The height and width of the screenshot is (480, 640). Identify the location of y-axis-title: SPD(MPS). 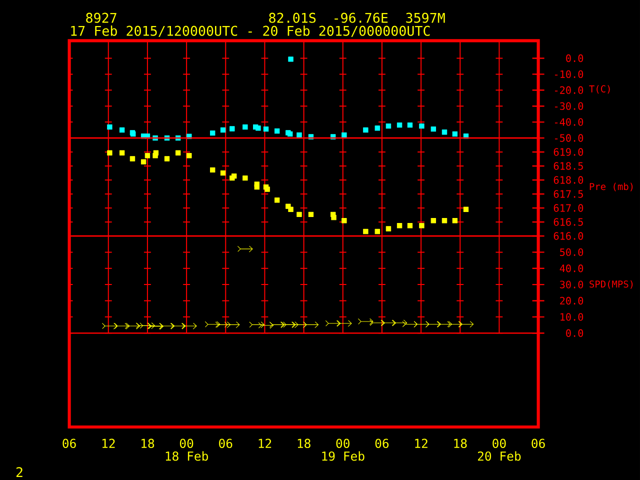
(611, 284).